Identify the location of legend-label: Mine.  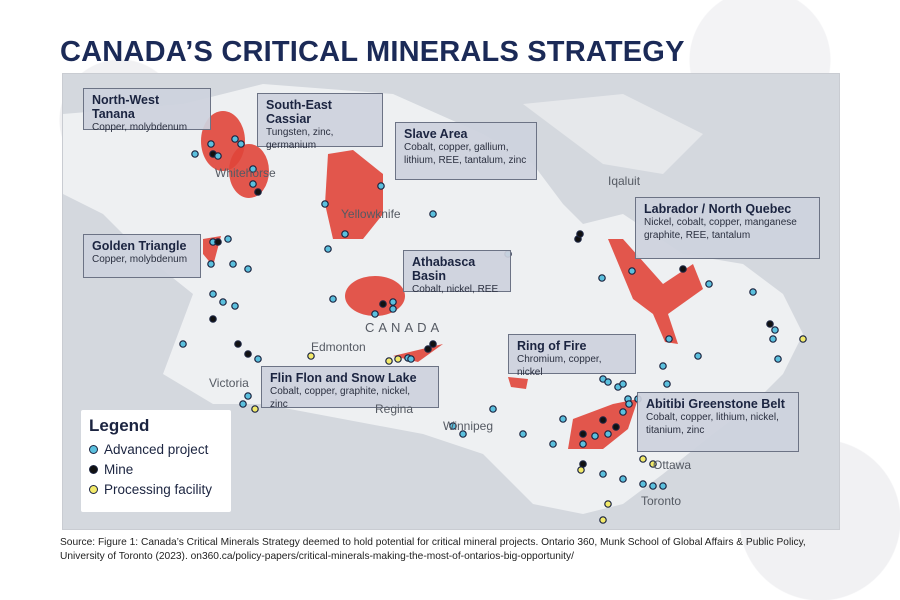
(119, 469).